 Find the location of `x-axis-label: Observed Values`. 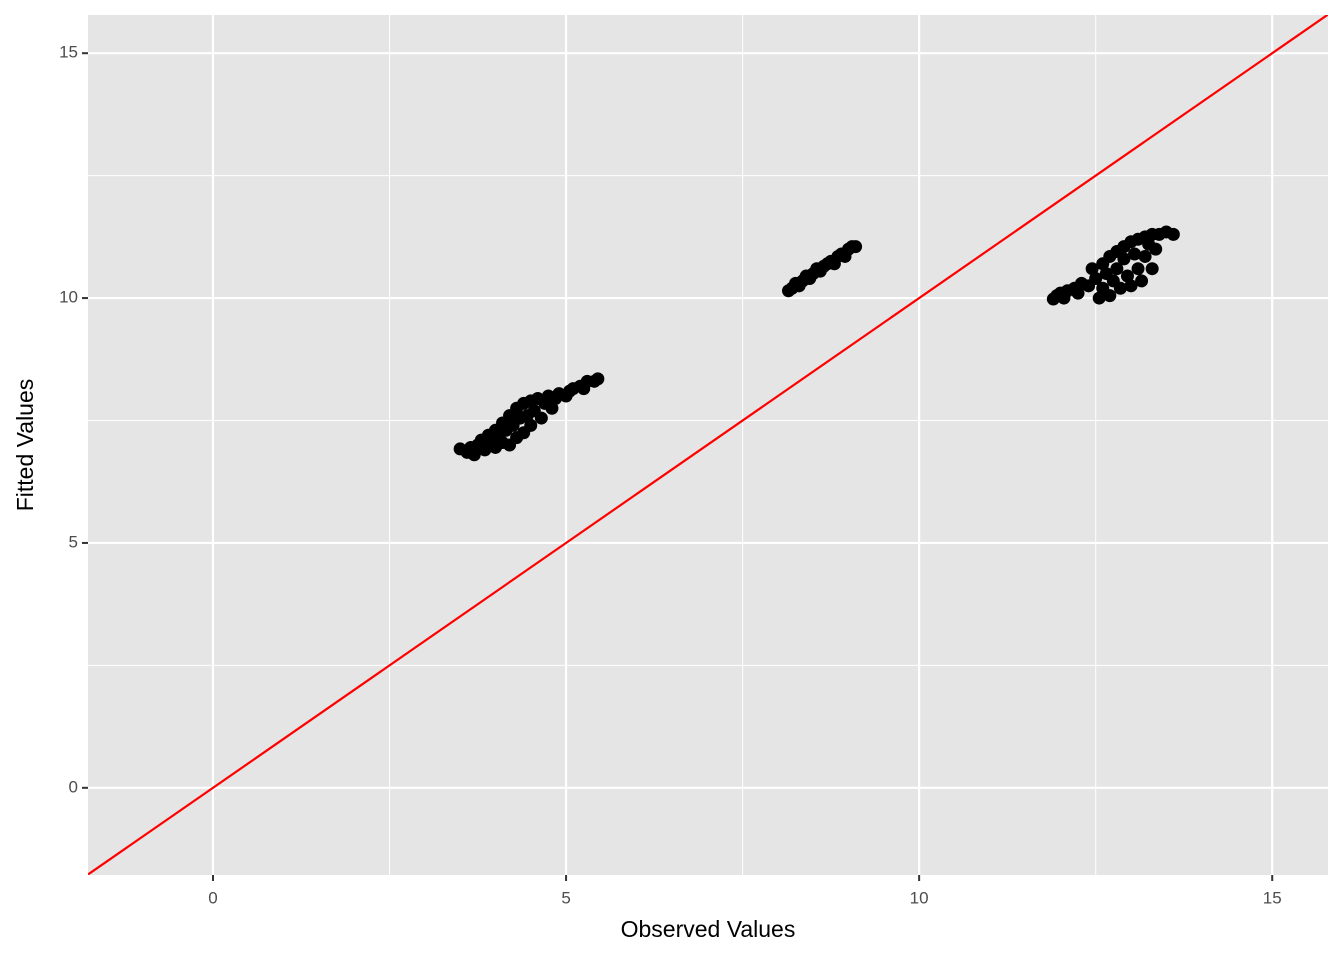

x-axis-label: Observed Values is located at coordinates (708, 929).